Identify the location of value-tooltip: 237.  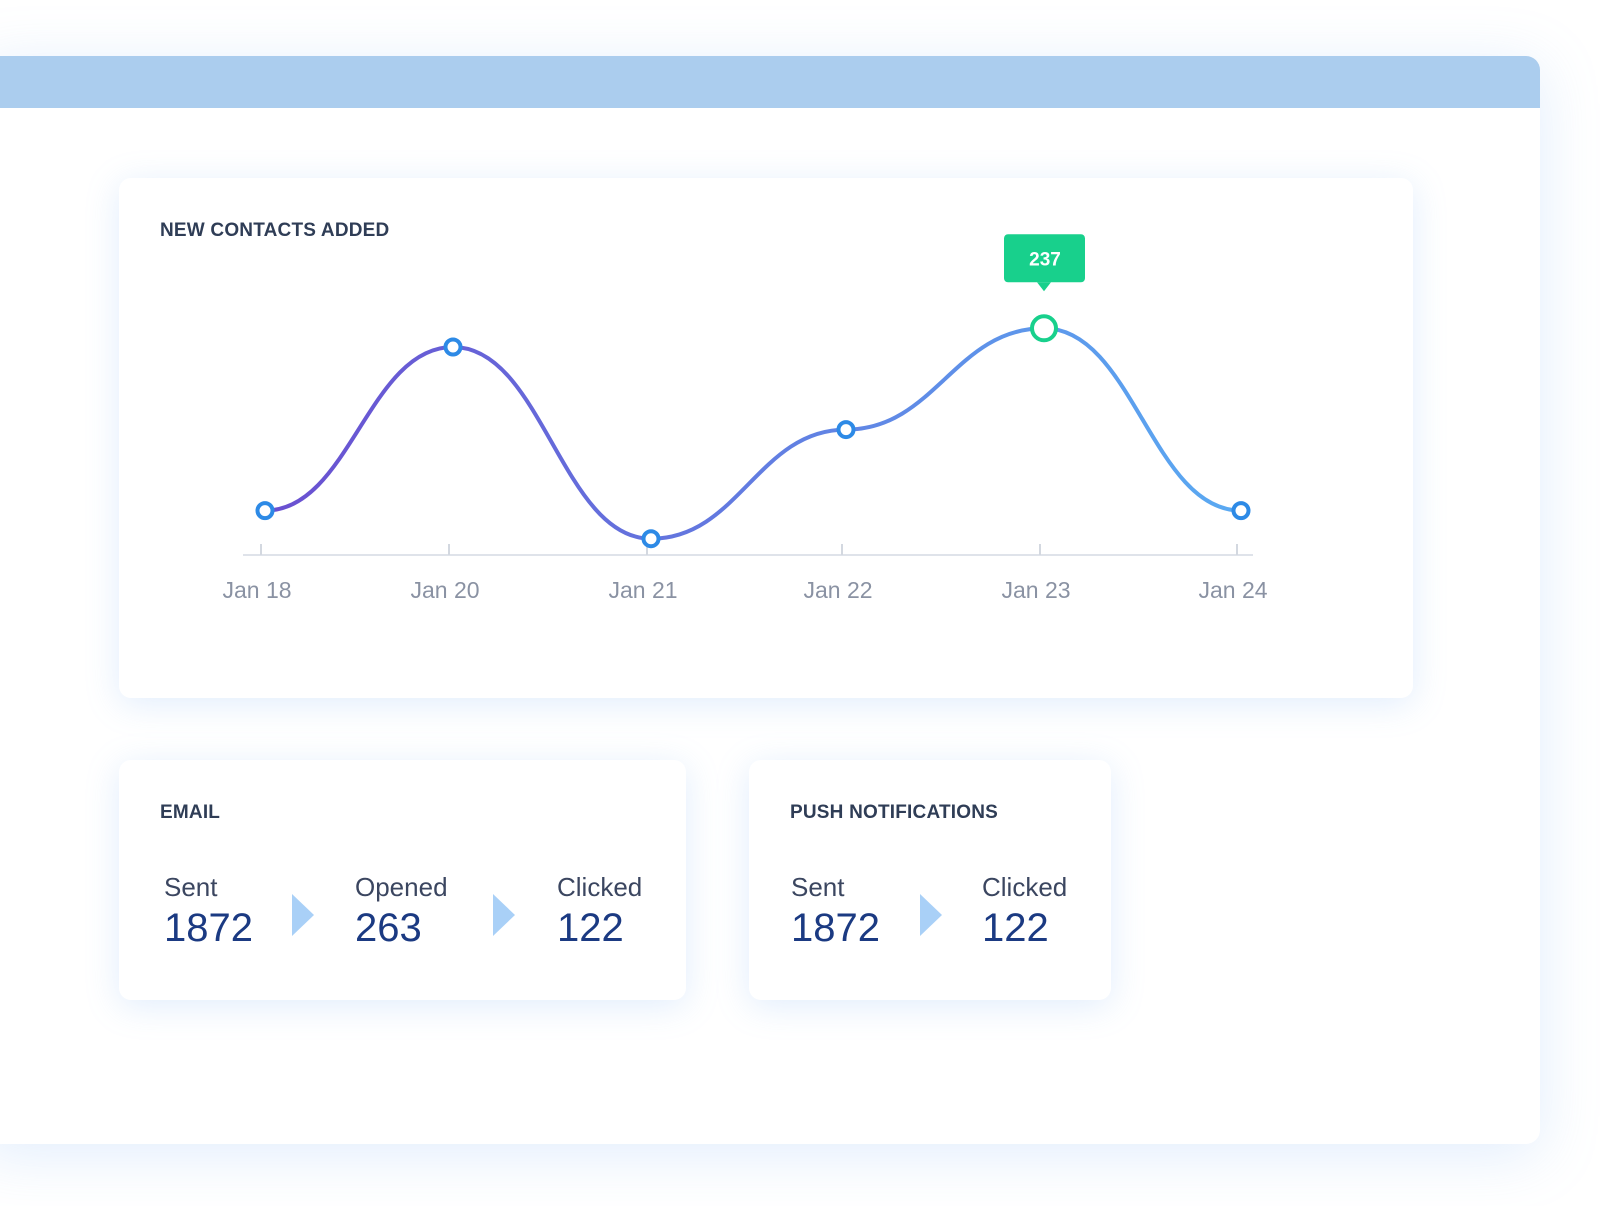
(1044, 263).